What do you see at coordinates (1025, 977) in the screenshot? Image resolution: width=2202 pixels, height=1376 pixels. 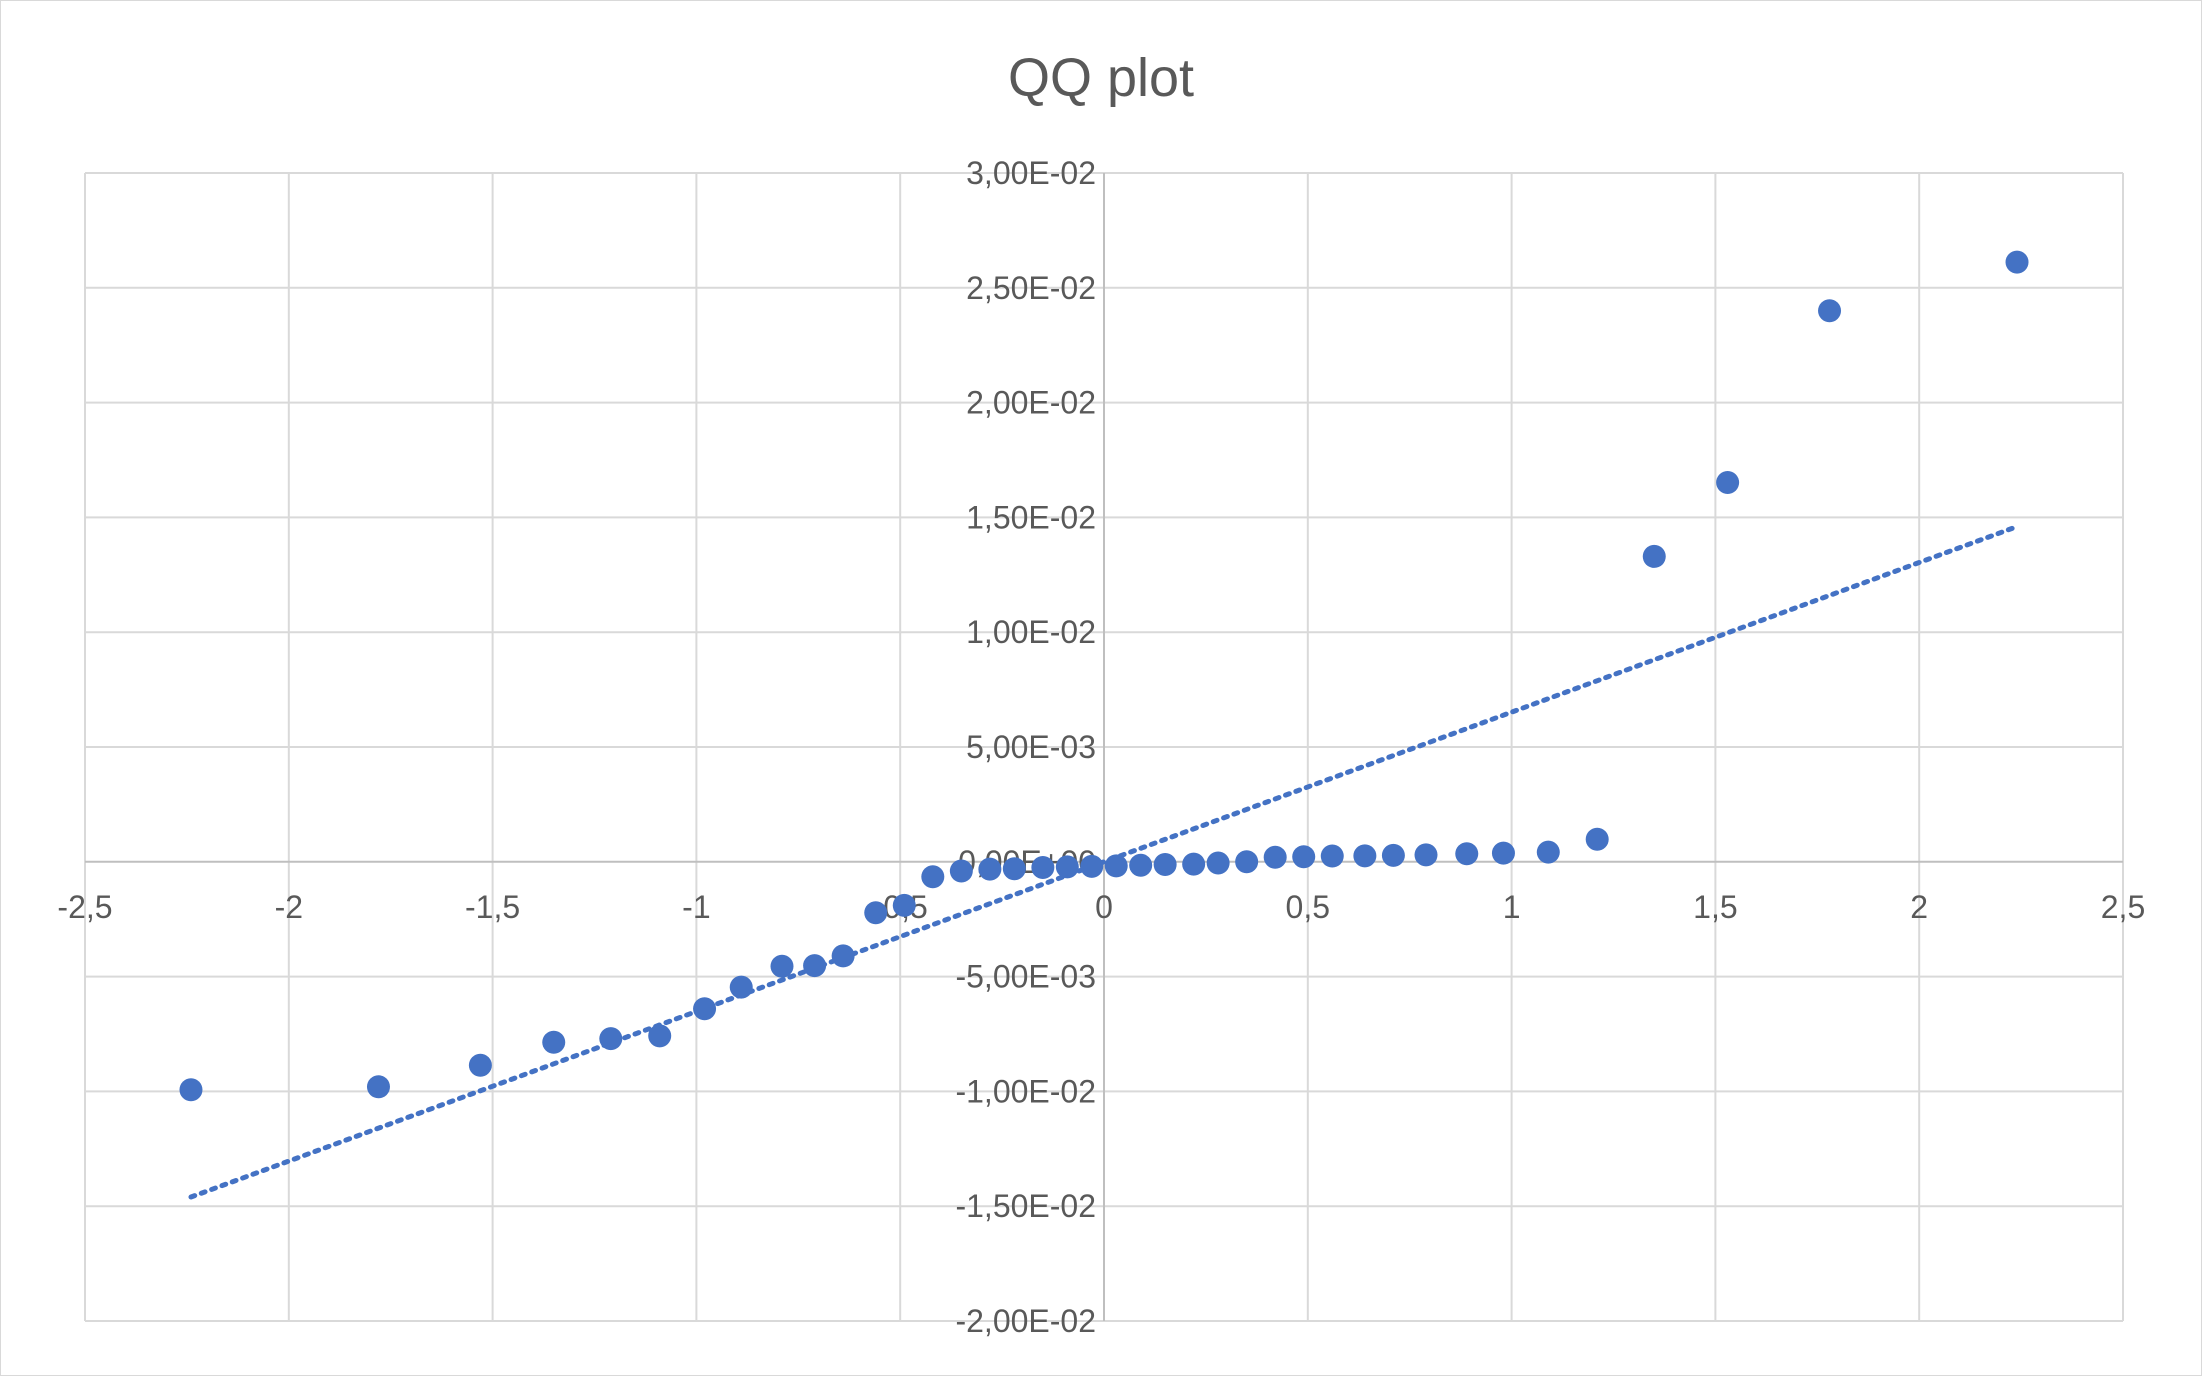 I see `y-tick-label: -5,00E-03` at bounding box center [1025, 977].